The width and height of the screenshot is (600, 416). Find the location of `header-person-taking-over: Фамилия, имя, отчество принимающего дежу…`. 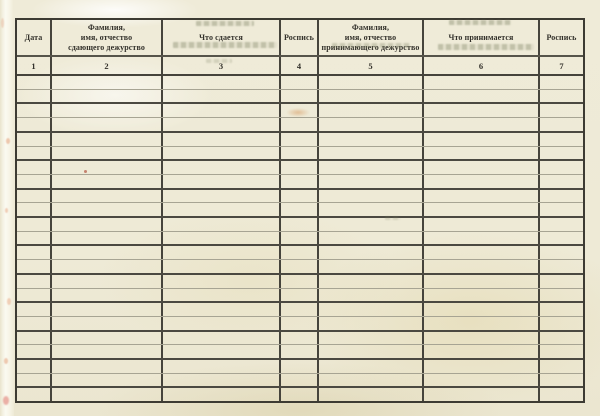

header-person-taking-over: Фамилия, имя, отчество принимающего дежу… is located at coordinates (371, 37).